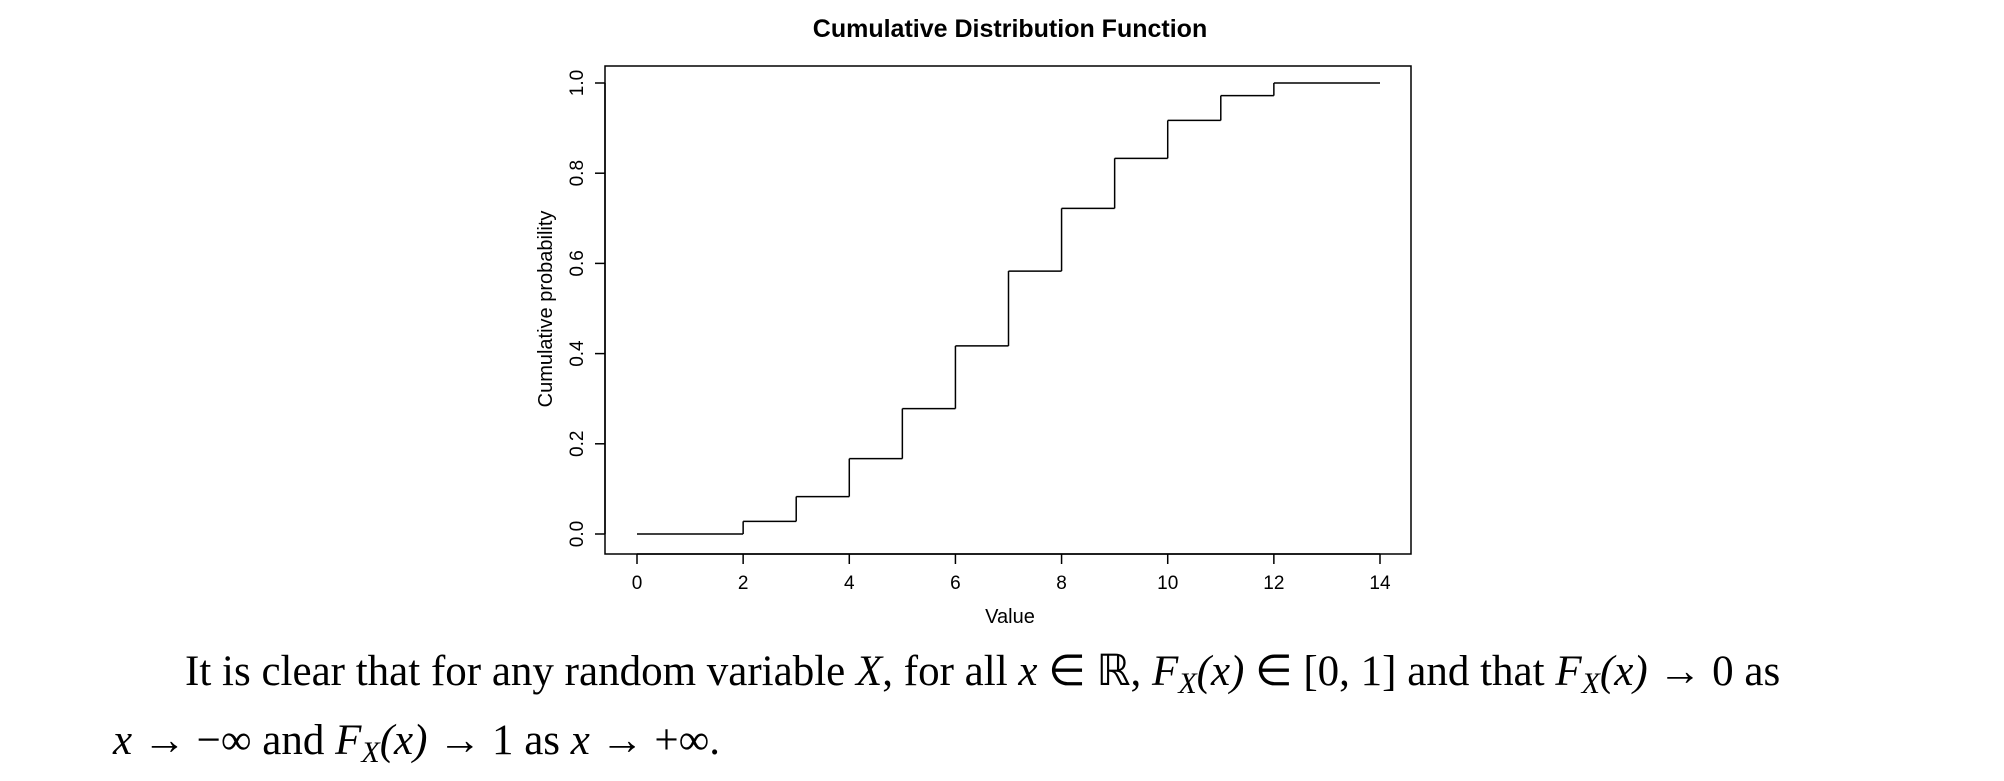 Image resolution: width=2004 pixels, height=781 pixels. I want to click on x-tick-label: 0, so click(637, 583).